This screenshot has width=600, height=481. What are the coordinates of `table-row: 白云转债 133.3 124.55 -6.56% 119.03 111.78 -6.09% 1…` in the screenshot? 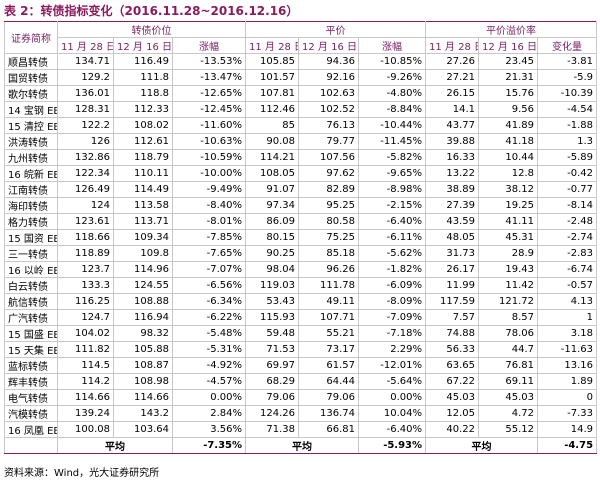 It's located at (301, 285).